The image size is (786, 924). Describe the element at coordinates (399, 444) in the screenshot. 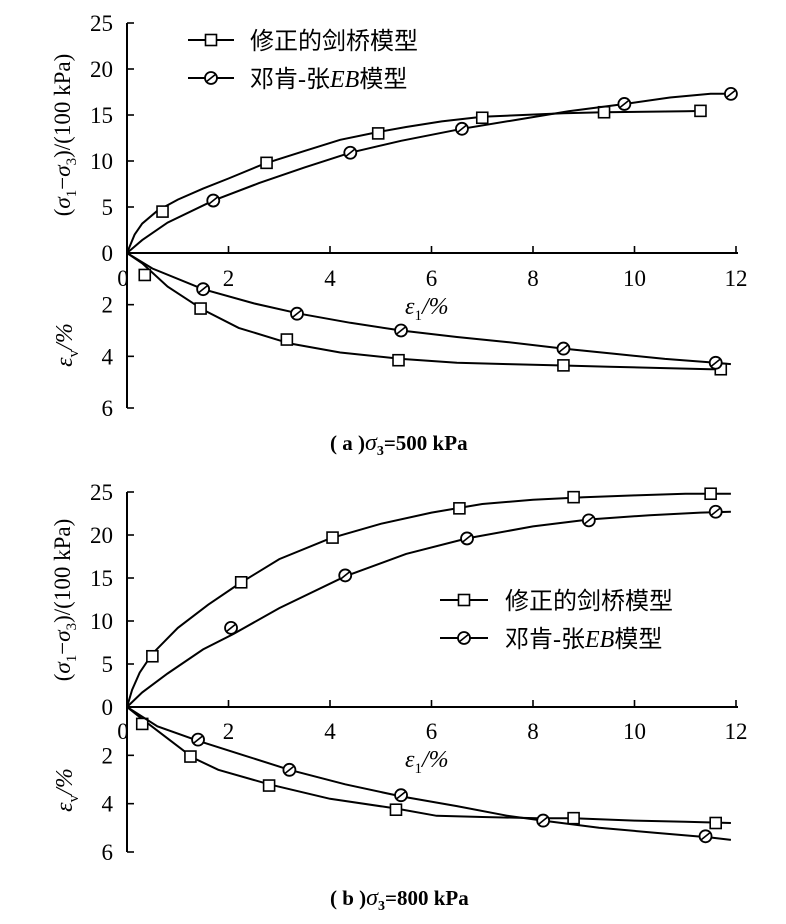

I see `panel-caption: ( a )σ3=500 kPa` at that location.